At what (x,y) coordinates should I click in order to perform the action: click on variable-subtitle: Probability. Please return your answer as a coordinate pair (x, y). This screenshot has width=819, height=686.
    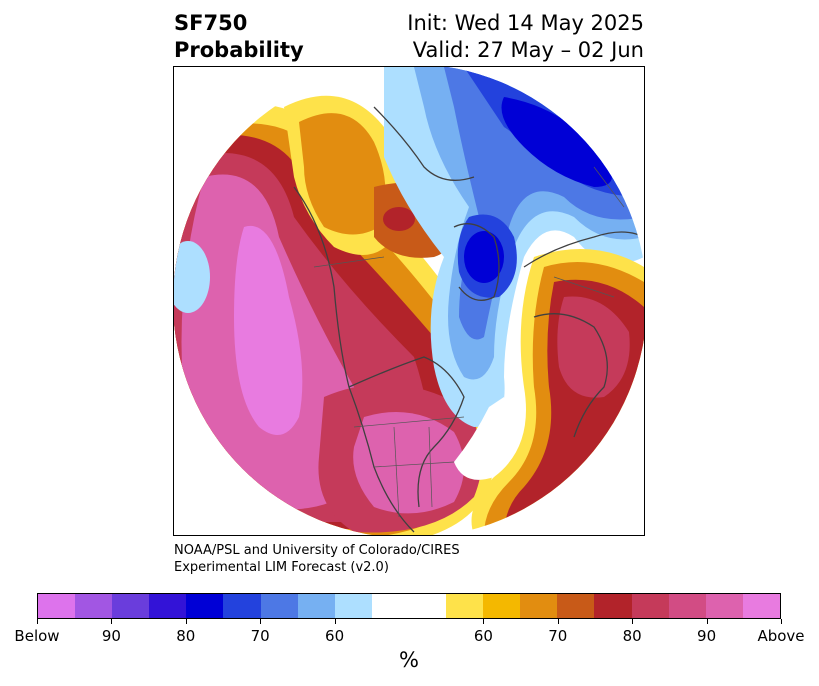
    Looking at the image, I should click on (239, 50).